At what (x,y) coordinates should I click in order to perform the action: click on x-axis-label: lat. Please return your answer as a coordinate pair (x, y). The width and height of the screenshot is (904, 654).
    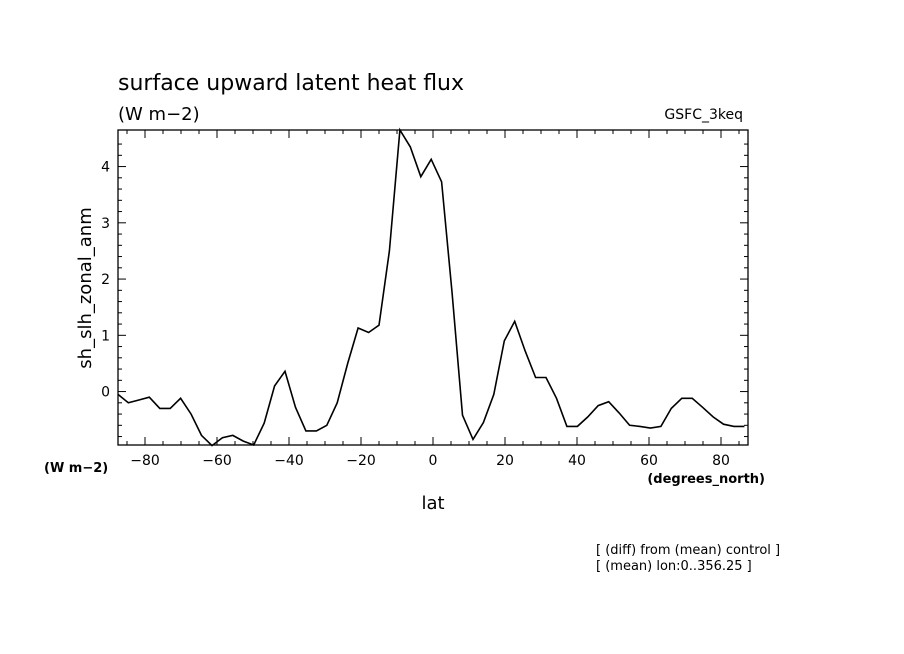
    Looking at the image, I should click on (432, 503).